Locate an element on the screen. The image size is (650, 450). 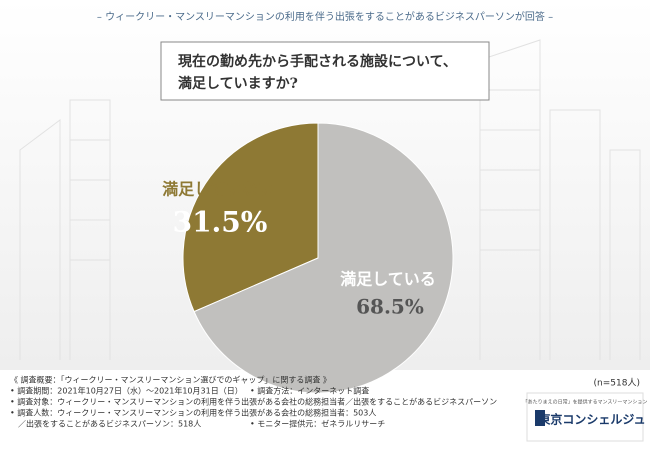
value-label: 31.5% is located at coordinates (220, 222).